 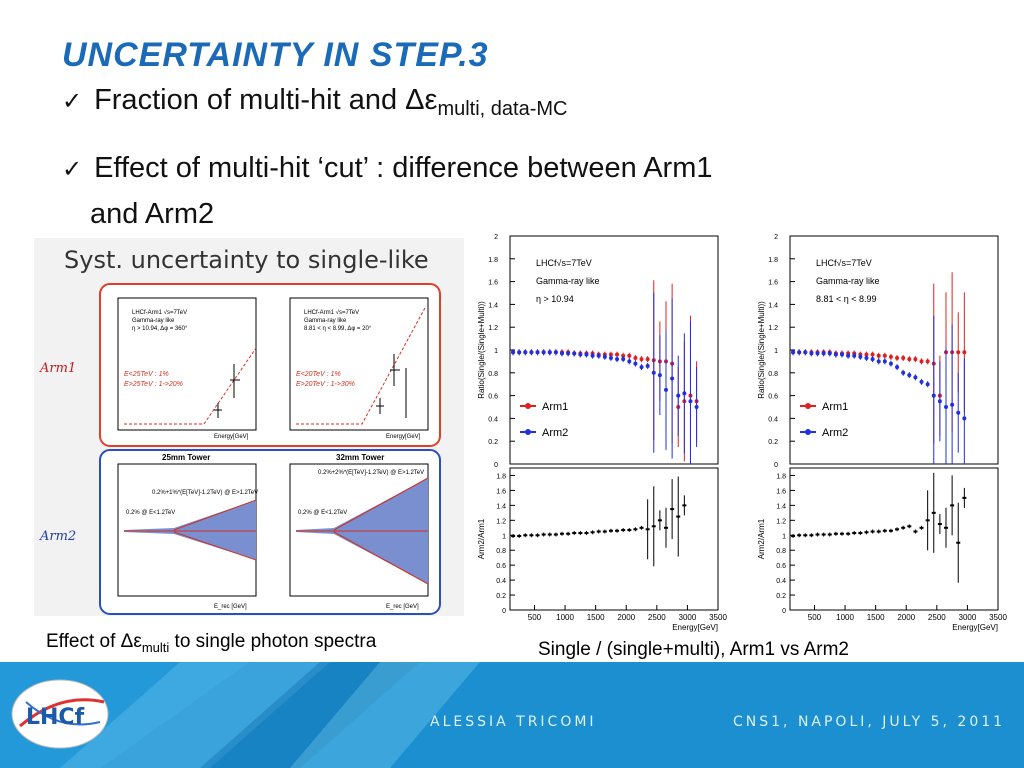 What do you see at coordinates (773, 305) in the screenshot?
I see `y-tick-label: 1.4` at bounding box center [773, 305].